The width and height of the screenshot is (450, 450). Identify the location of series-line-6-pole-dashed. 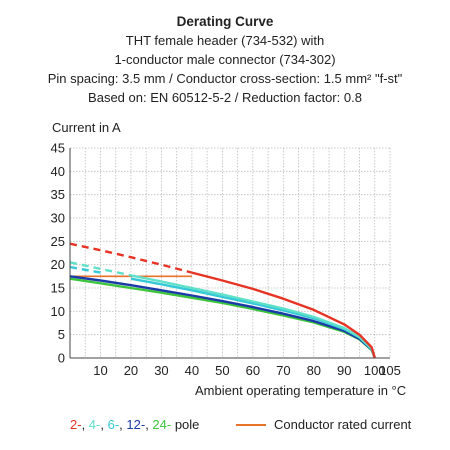
(85, 269).